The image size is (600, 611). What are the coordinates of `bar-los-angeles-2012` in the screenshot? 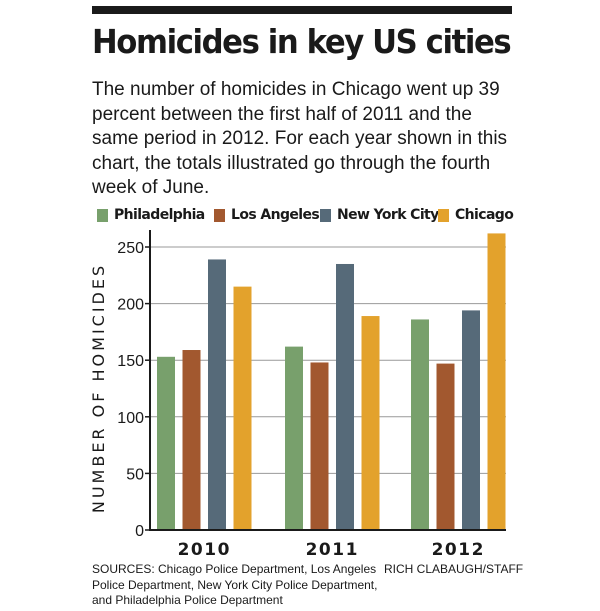 It's located at (445, 446).